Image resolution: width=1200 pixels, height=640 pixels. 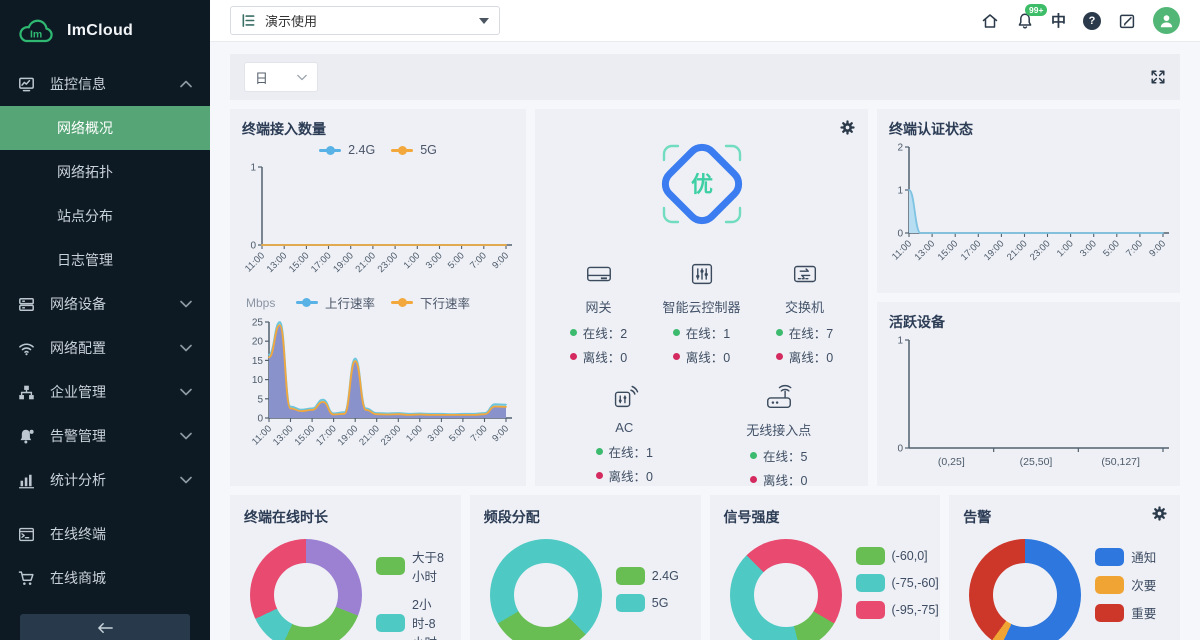 What do you see at coordinates (1166, 20) in the screenshot?
I see `avatar` at bounding box center [1166, 20].